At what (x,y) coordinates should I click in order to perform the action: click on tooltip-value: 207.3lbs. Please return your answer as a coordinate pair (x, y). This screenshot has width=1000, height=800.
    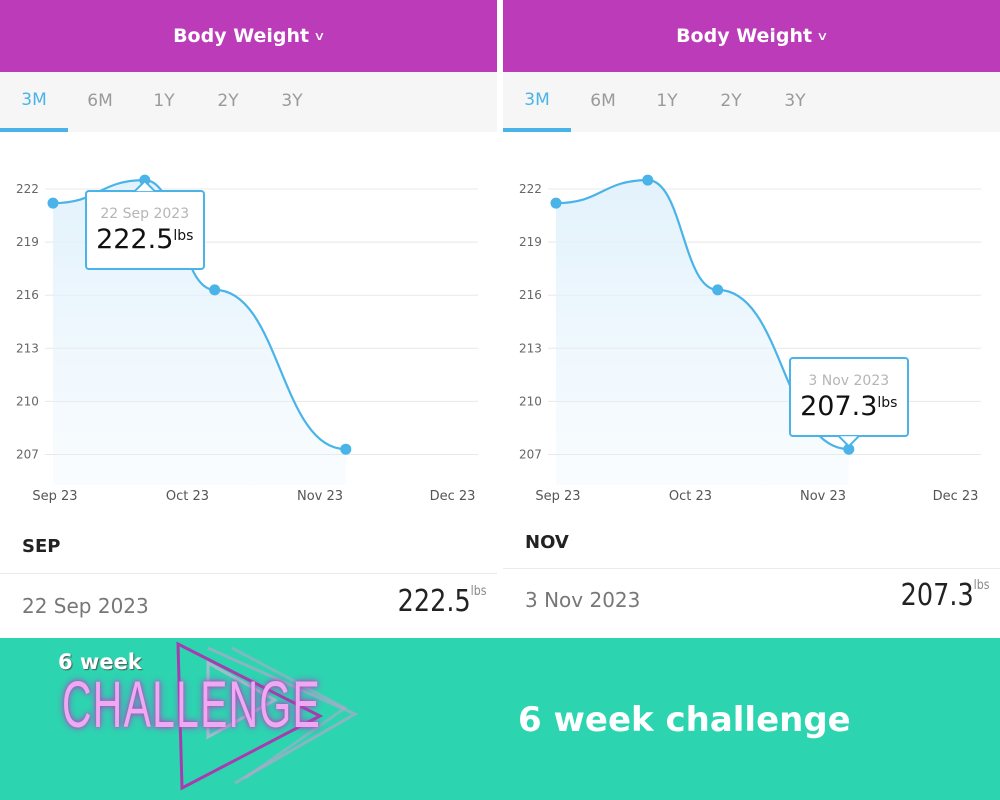
    Looking at the image, I should click on (849, 406).